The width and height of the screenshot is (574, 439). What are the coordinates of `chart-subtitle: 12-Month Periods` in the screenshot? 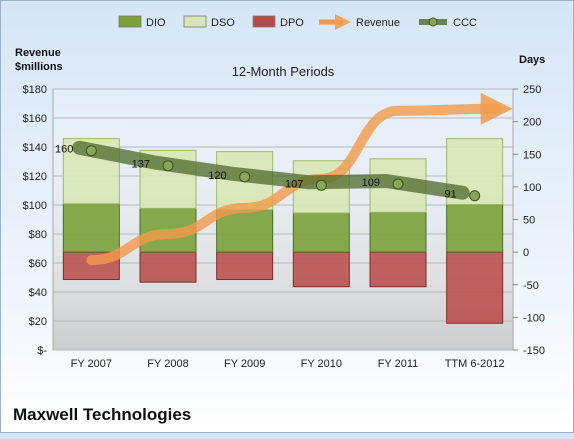 It's located at (283, 71).